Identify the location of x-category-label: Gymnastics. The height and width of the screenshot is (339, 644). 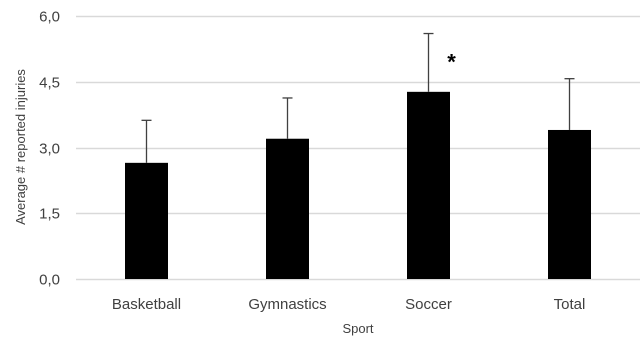
(287, 304).